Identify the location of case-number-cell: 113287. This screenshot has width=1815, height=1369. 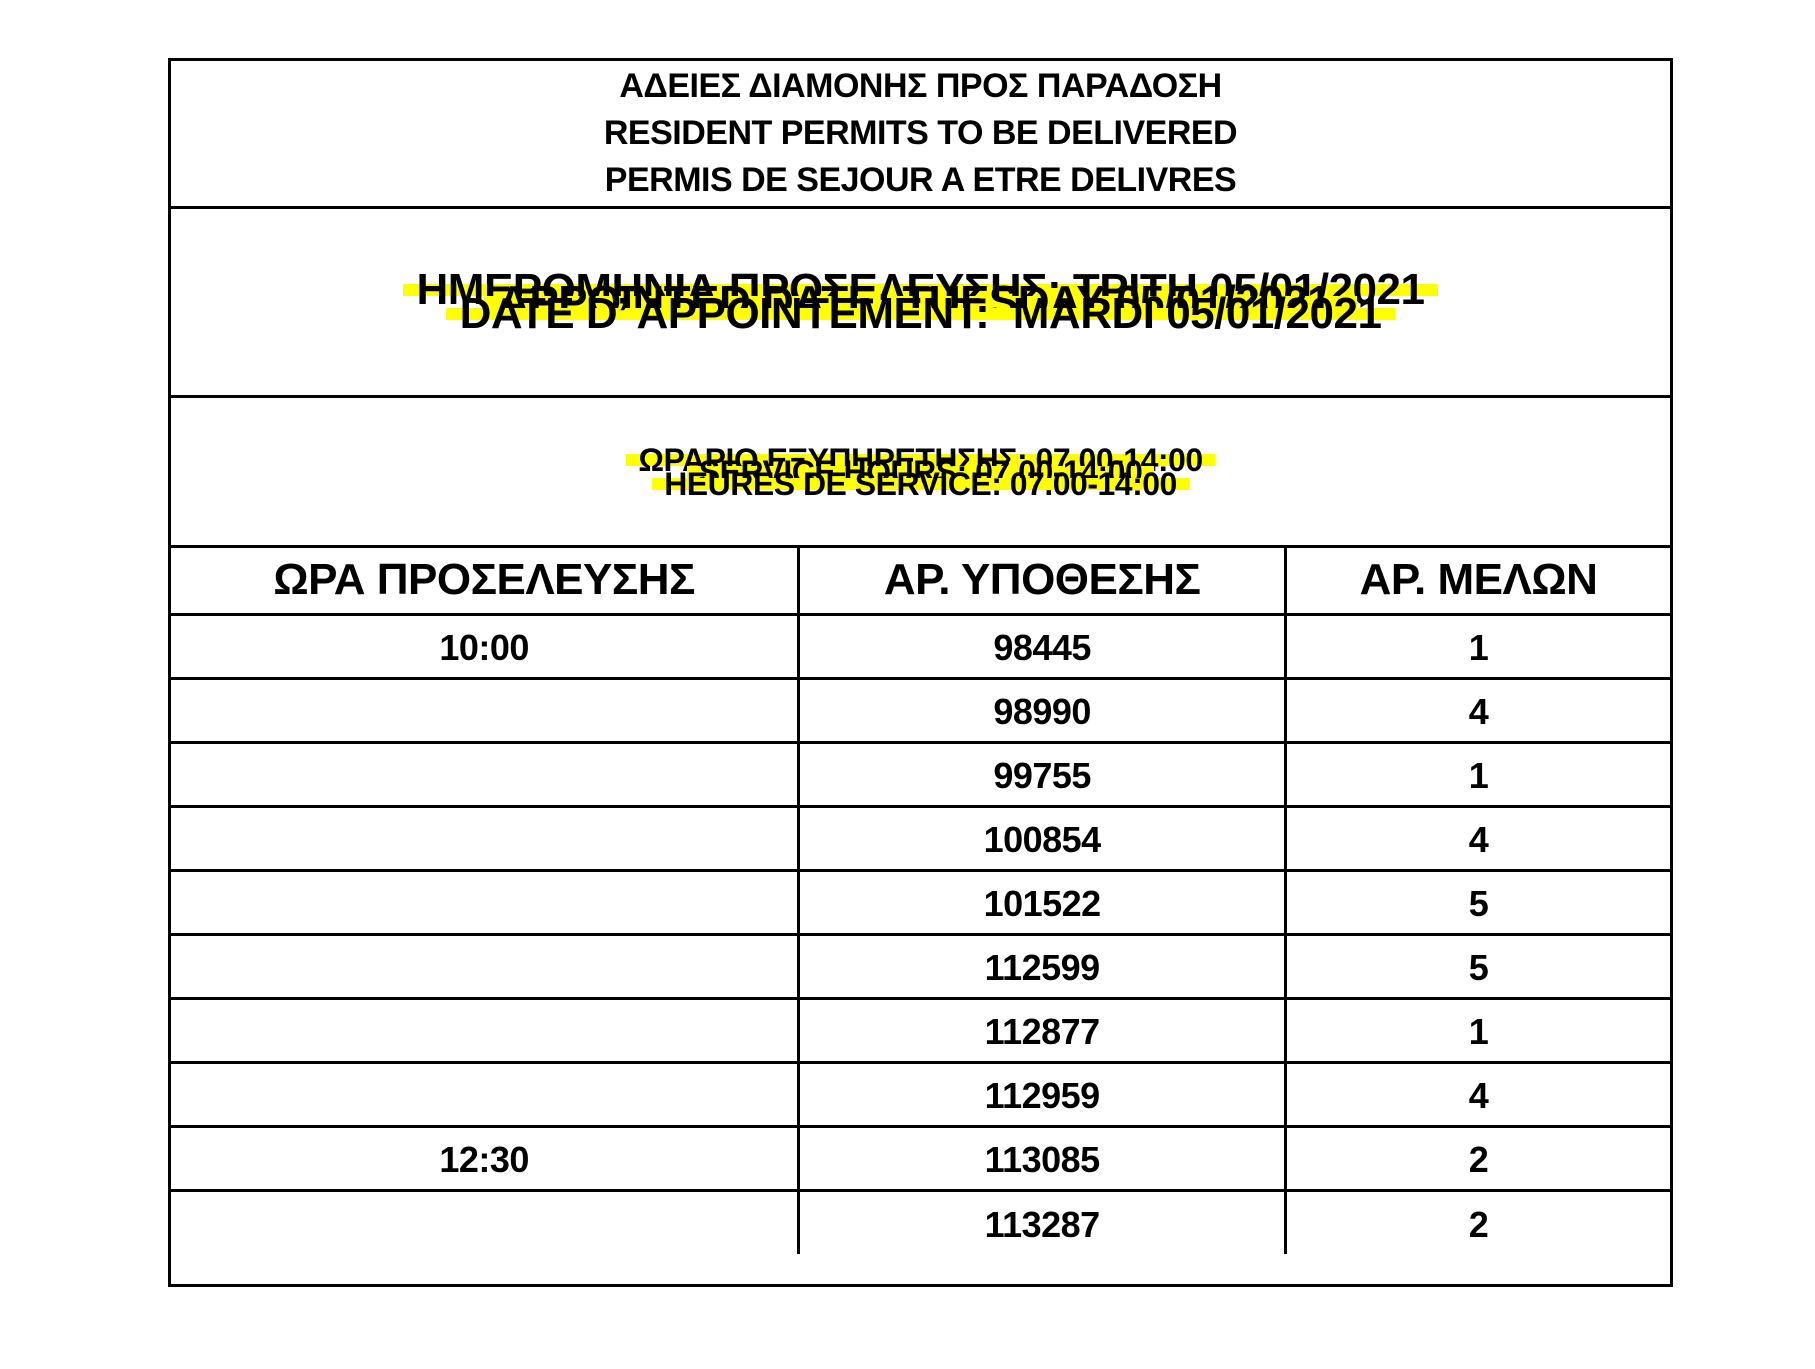
(1041, 1221).